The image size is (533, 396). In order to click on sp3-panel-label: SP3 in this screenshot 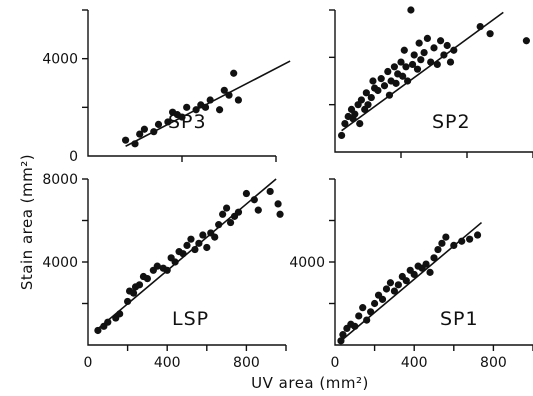, I will do `click(187, 122)`.